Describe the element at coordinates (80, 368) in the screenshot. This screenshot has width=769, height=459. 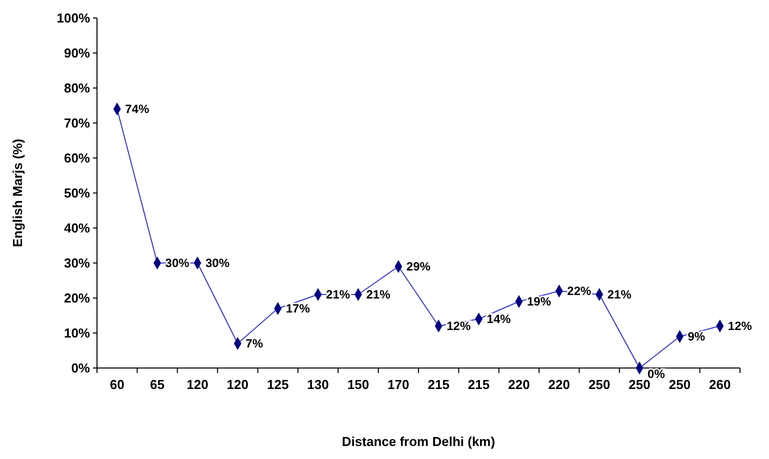
I see `y-tick-label: 0%` at that location.